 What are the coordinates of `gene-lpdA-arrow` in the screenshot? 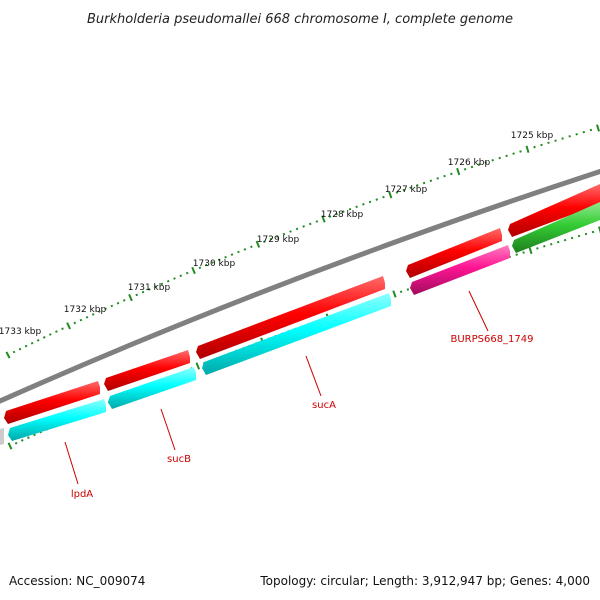 It's located at (52, 402).